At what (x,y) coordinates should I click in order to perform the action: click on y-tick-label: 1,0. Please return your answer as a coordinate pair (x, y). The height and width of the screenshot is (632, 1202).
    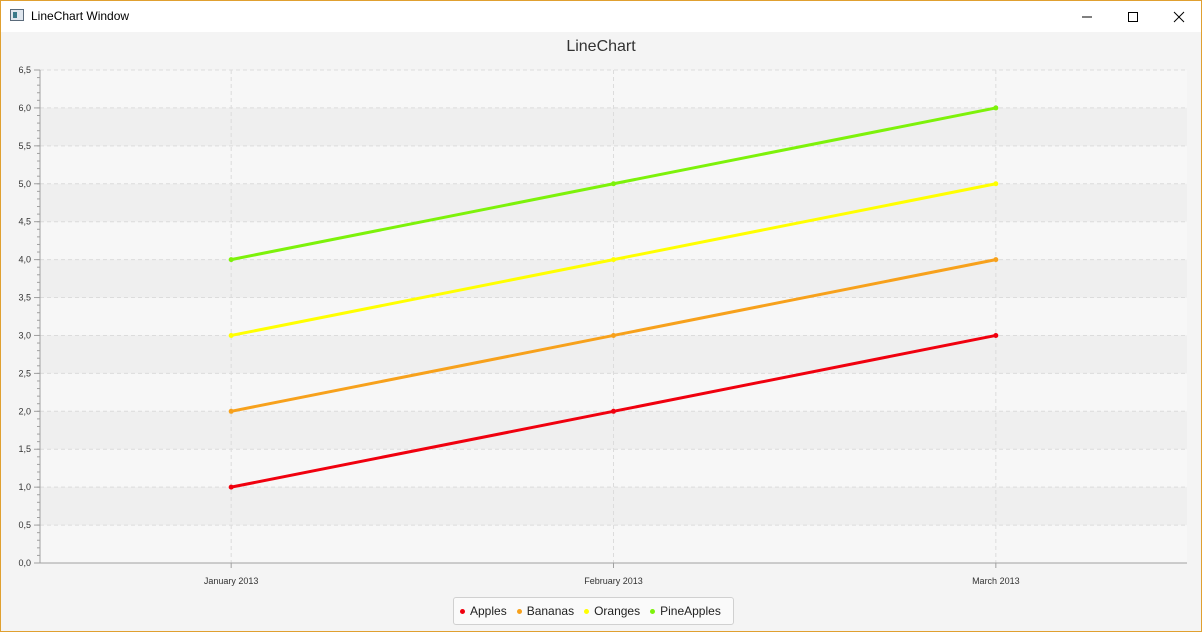
    Looking at the image, I should click on (24, 487).